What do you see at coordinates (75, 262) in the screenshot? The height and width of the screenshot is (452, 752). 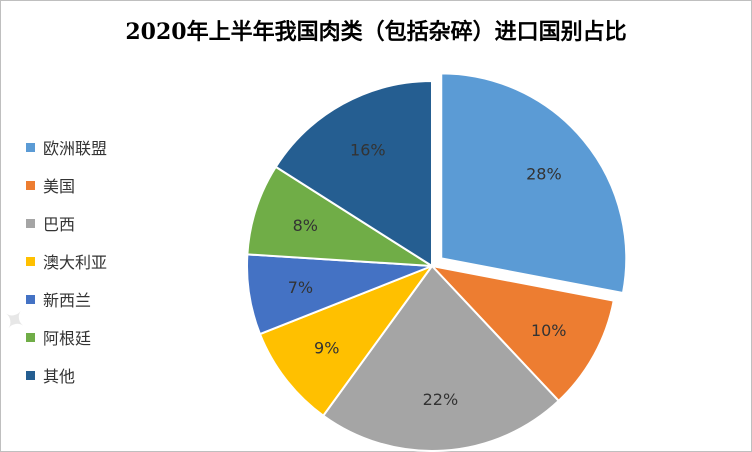 I see `legend-label: 澳大利亚` at bounding box center [75, 262].